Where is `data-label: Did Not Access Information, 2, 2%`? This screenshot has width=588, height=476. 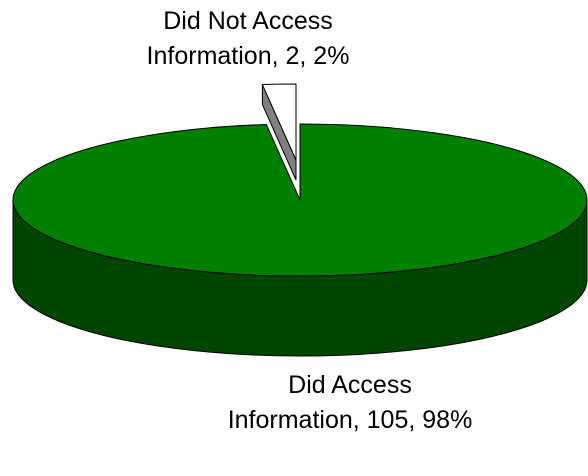
data-label: Did Not Access Information, 2, 2% is located at coordinates (248, 38).